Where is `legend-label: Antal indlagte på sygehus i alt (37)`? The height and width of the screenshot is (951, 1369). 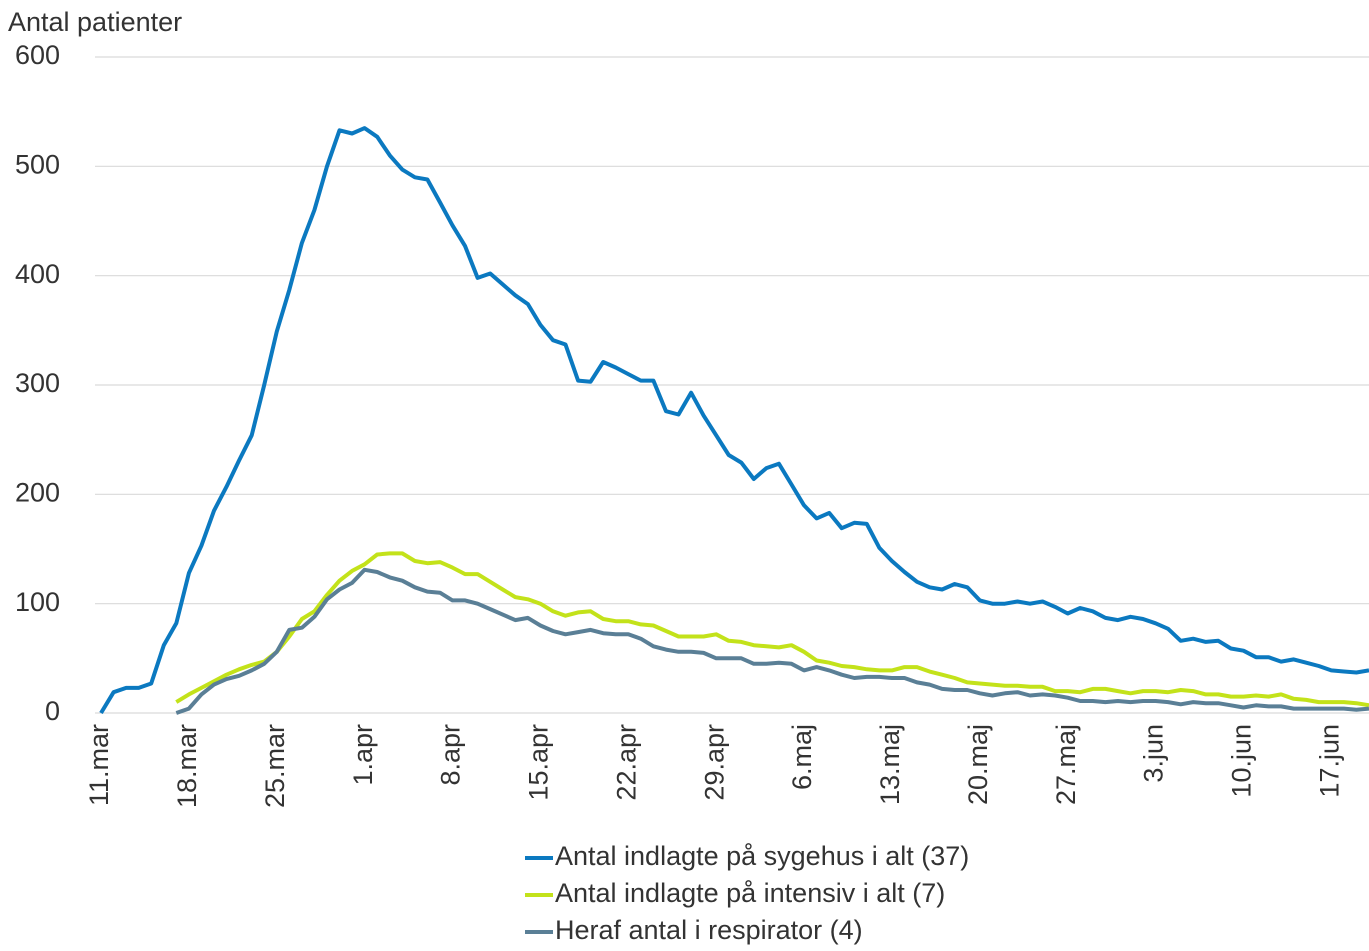
legend-label: Antal indlagte på sygehus i alt (37) is located at coordinates (762, 856).